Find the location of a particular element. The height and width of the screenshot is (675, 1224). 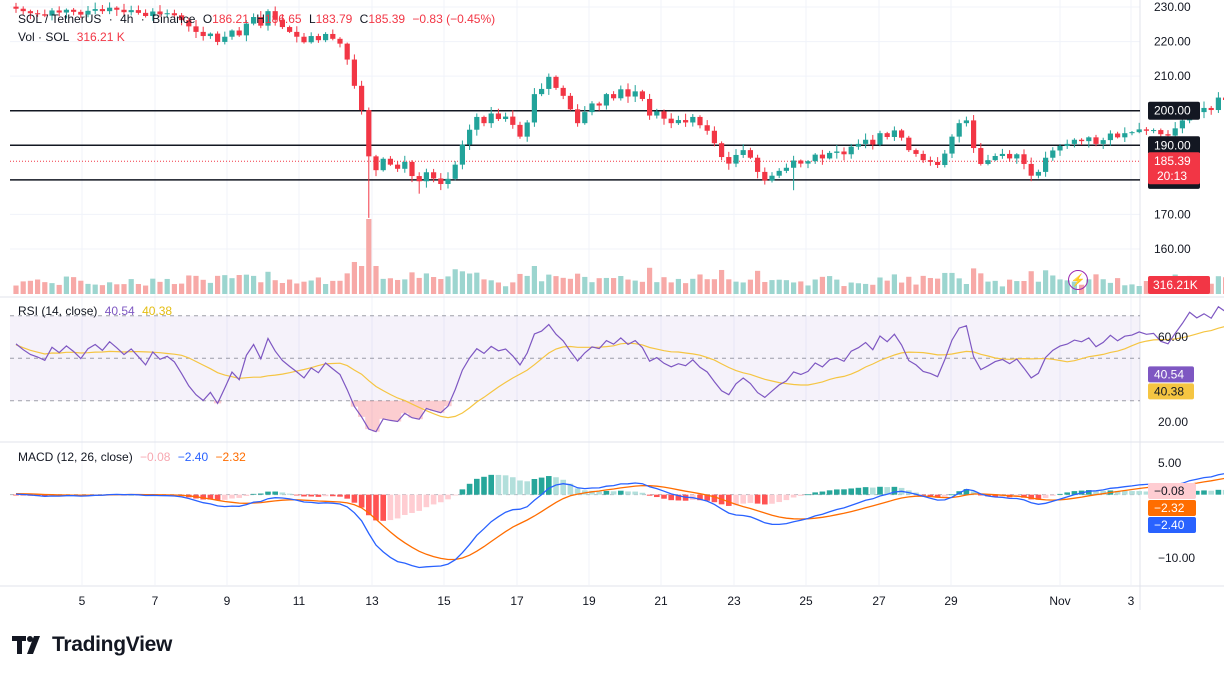

lightning-icon: ⚡ is located at coordinates (1078, 280).